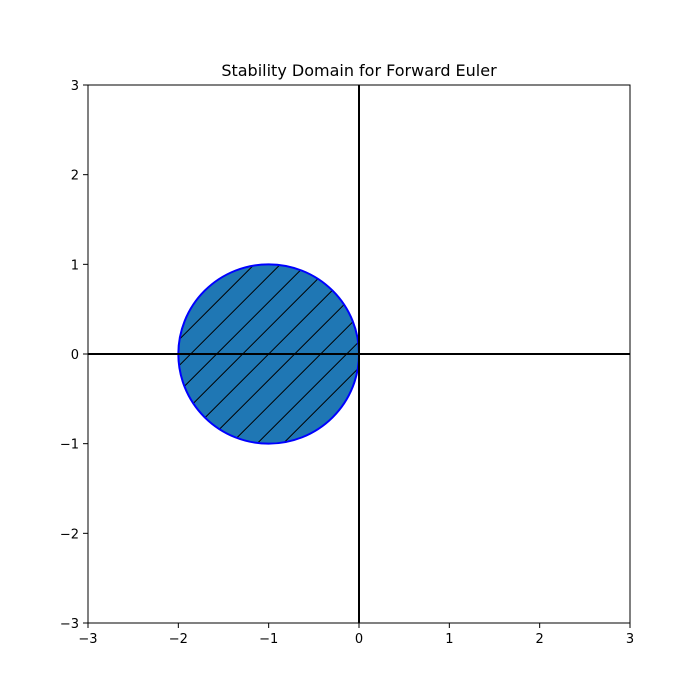  I want to click on y-tick-label: 0, so click(75, 355).